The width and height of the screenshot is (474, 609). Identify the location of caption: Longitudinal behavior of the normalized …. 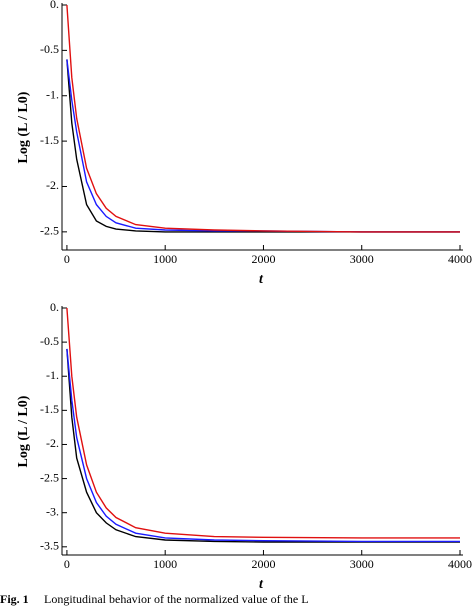
(176, 599).